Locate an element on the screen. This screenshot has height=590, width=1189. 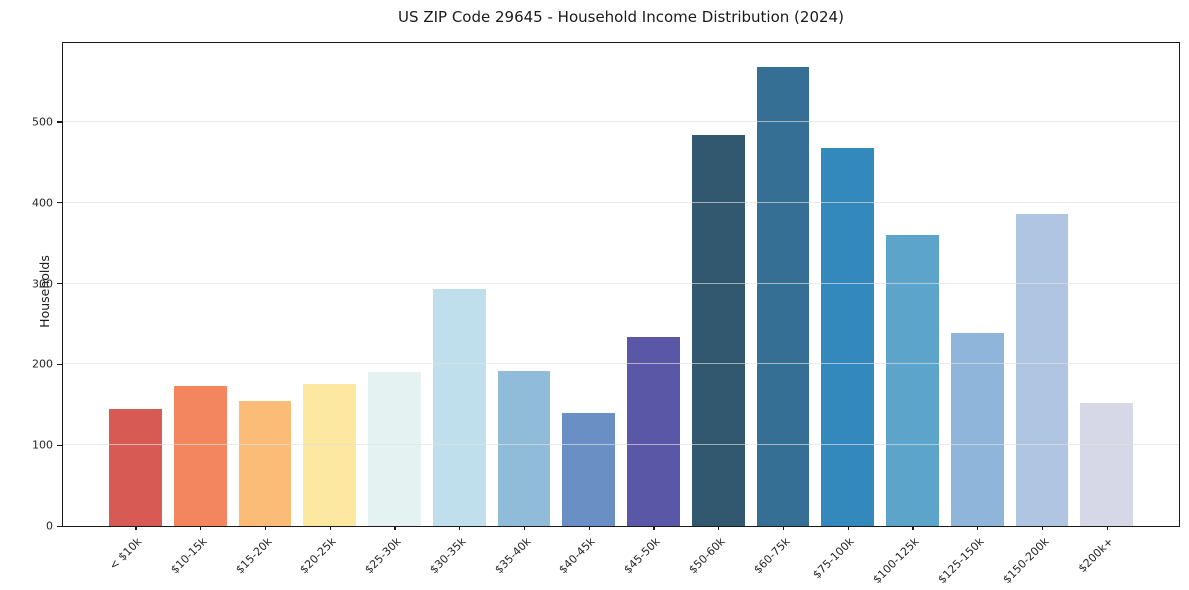
x-tick: $75-100k is located at coordinates (842, 555).